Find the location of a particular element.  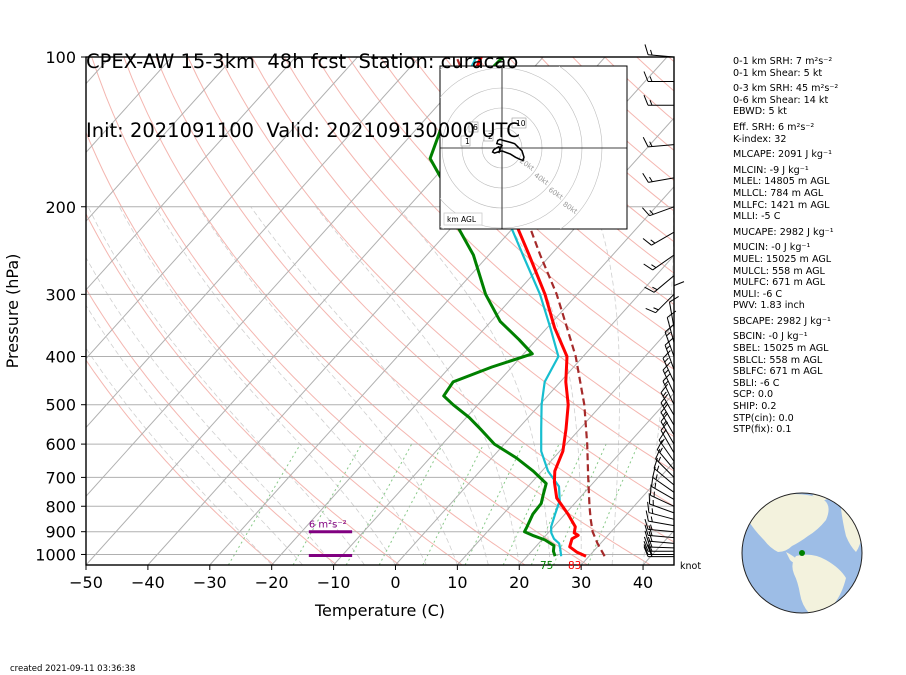

sounding-index: STP(cin): 0.0 is located at coordinates (763, 418).